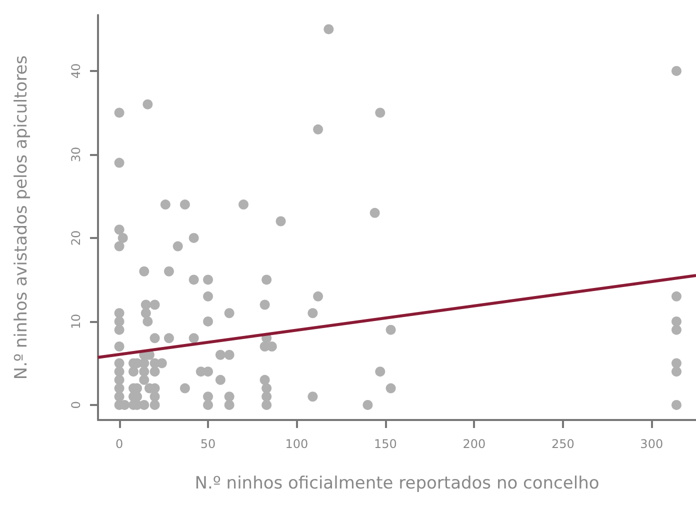 The height and width of the screenshot is (513, 696). Describe the element at coordinates (76, 238) in the screenshot. I see `y-tick-label: 20` at that location.